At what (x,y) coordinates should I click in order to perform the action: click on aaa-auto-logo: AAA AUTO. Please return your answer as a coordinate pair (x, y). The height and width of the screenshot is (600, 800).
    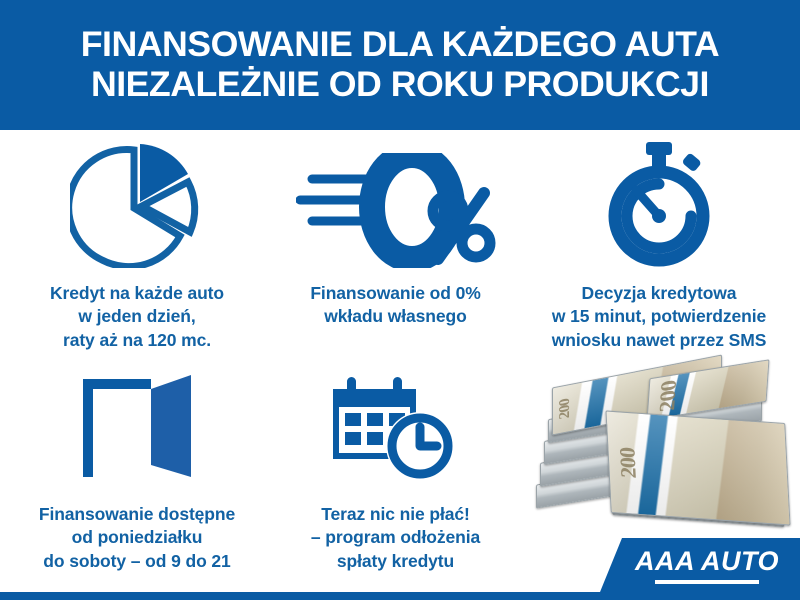
    Looking at the image, I should click on (700, 565).